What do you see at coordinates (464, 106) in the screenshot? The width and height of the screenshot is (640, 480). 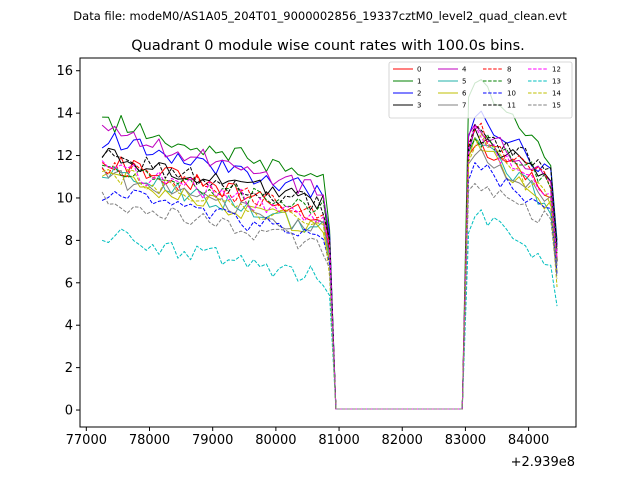 I see `legend-label: 7` at bounding box center [464, 106].